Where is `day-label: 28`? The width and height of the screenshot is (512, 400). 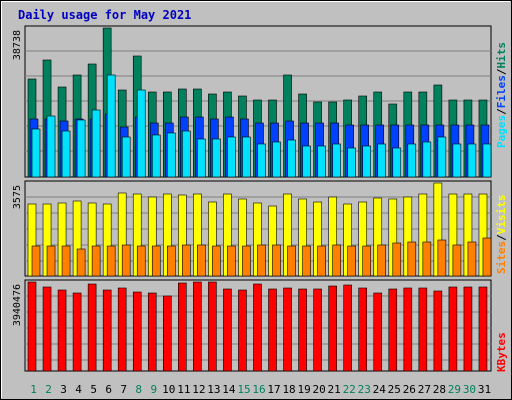
day-label: 28 is located at coordinates (439, 389).